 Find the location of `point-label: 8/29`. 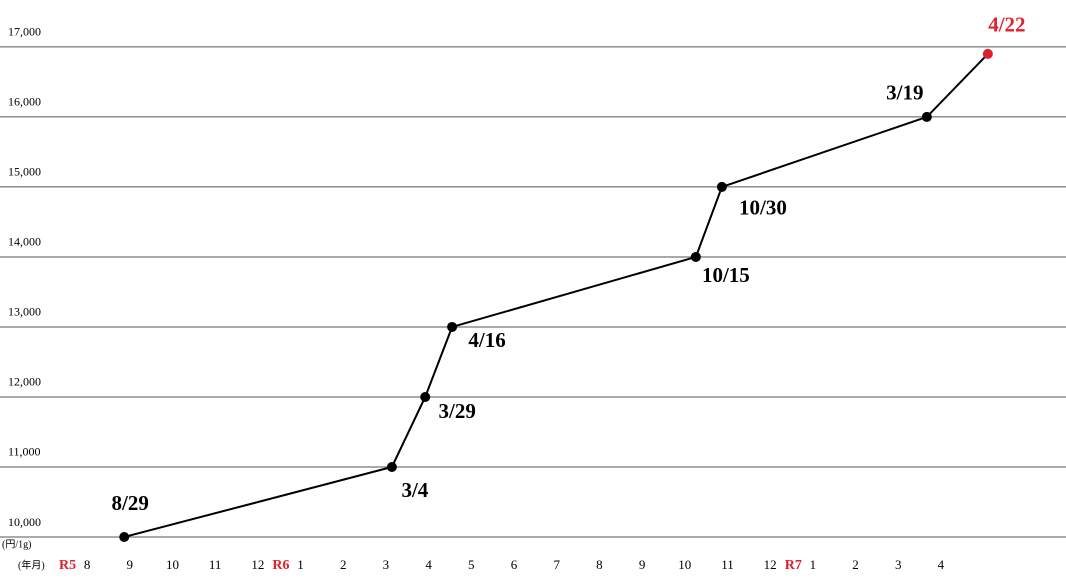

point-label: 8/29 is located at coordinates (130, 503).